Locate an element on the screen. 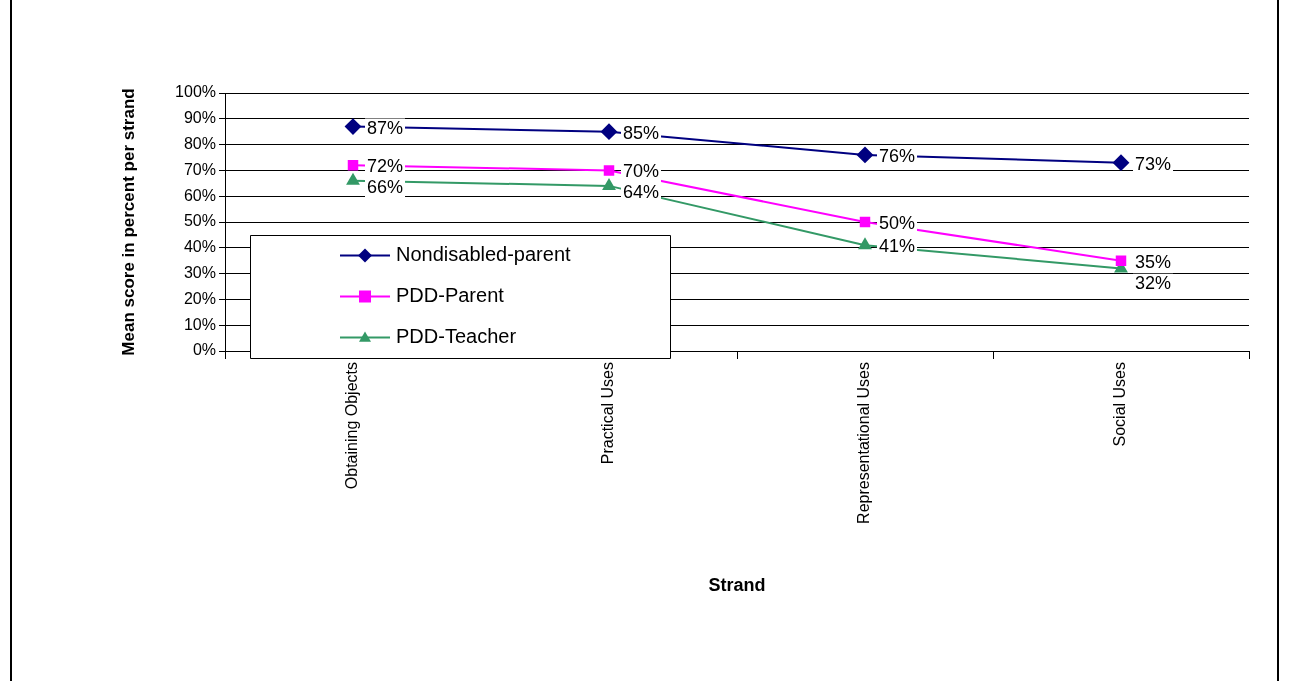  y-tick-label: 60% is located at coordinates (199, 195).